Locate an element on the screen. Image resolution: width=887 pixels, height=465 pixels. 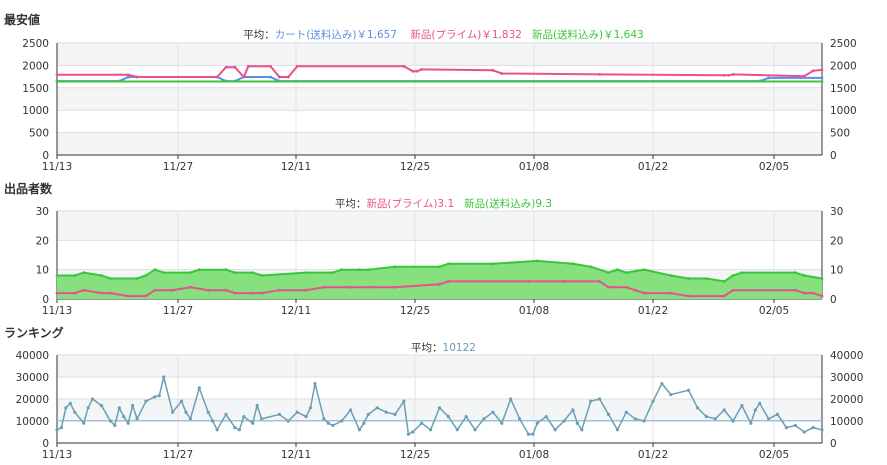
ranking-y-tick-label-right: 20000 is located at coordinates (846, 400).